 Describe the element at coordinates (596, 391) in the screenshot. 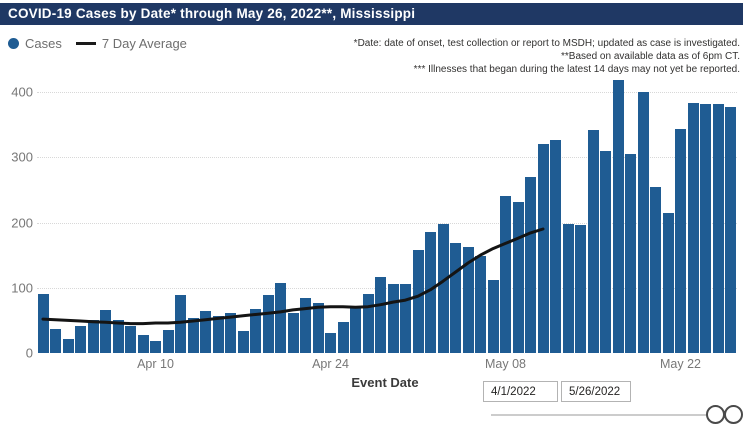

I see `date-slicer-end-input: 5/26/2022` at that location.